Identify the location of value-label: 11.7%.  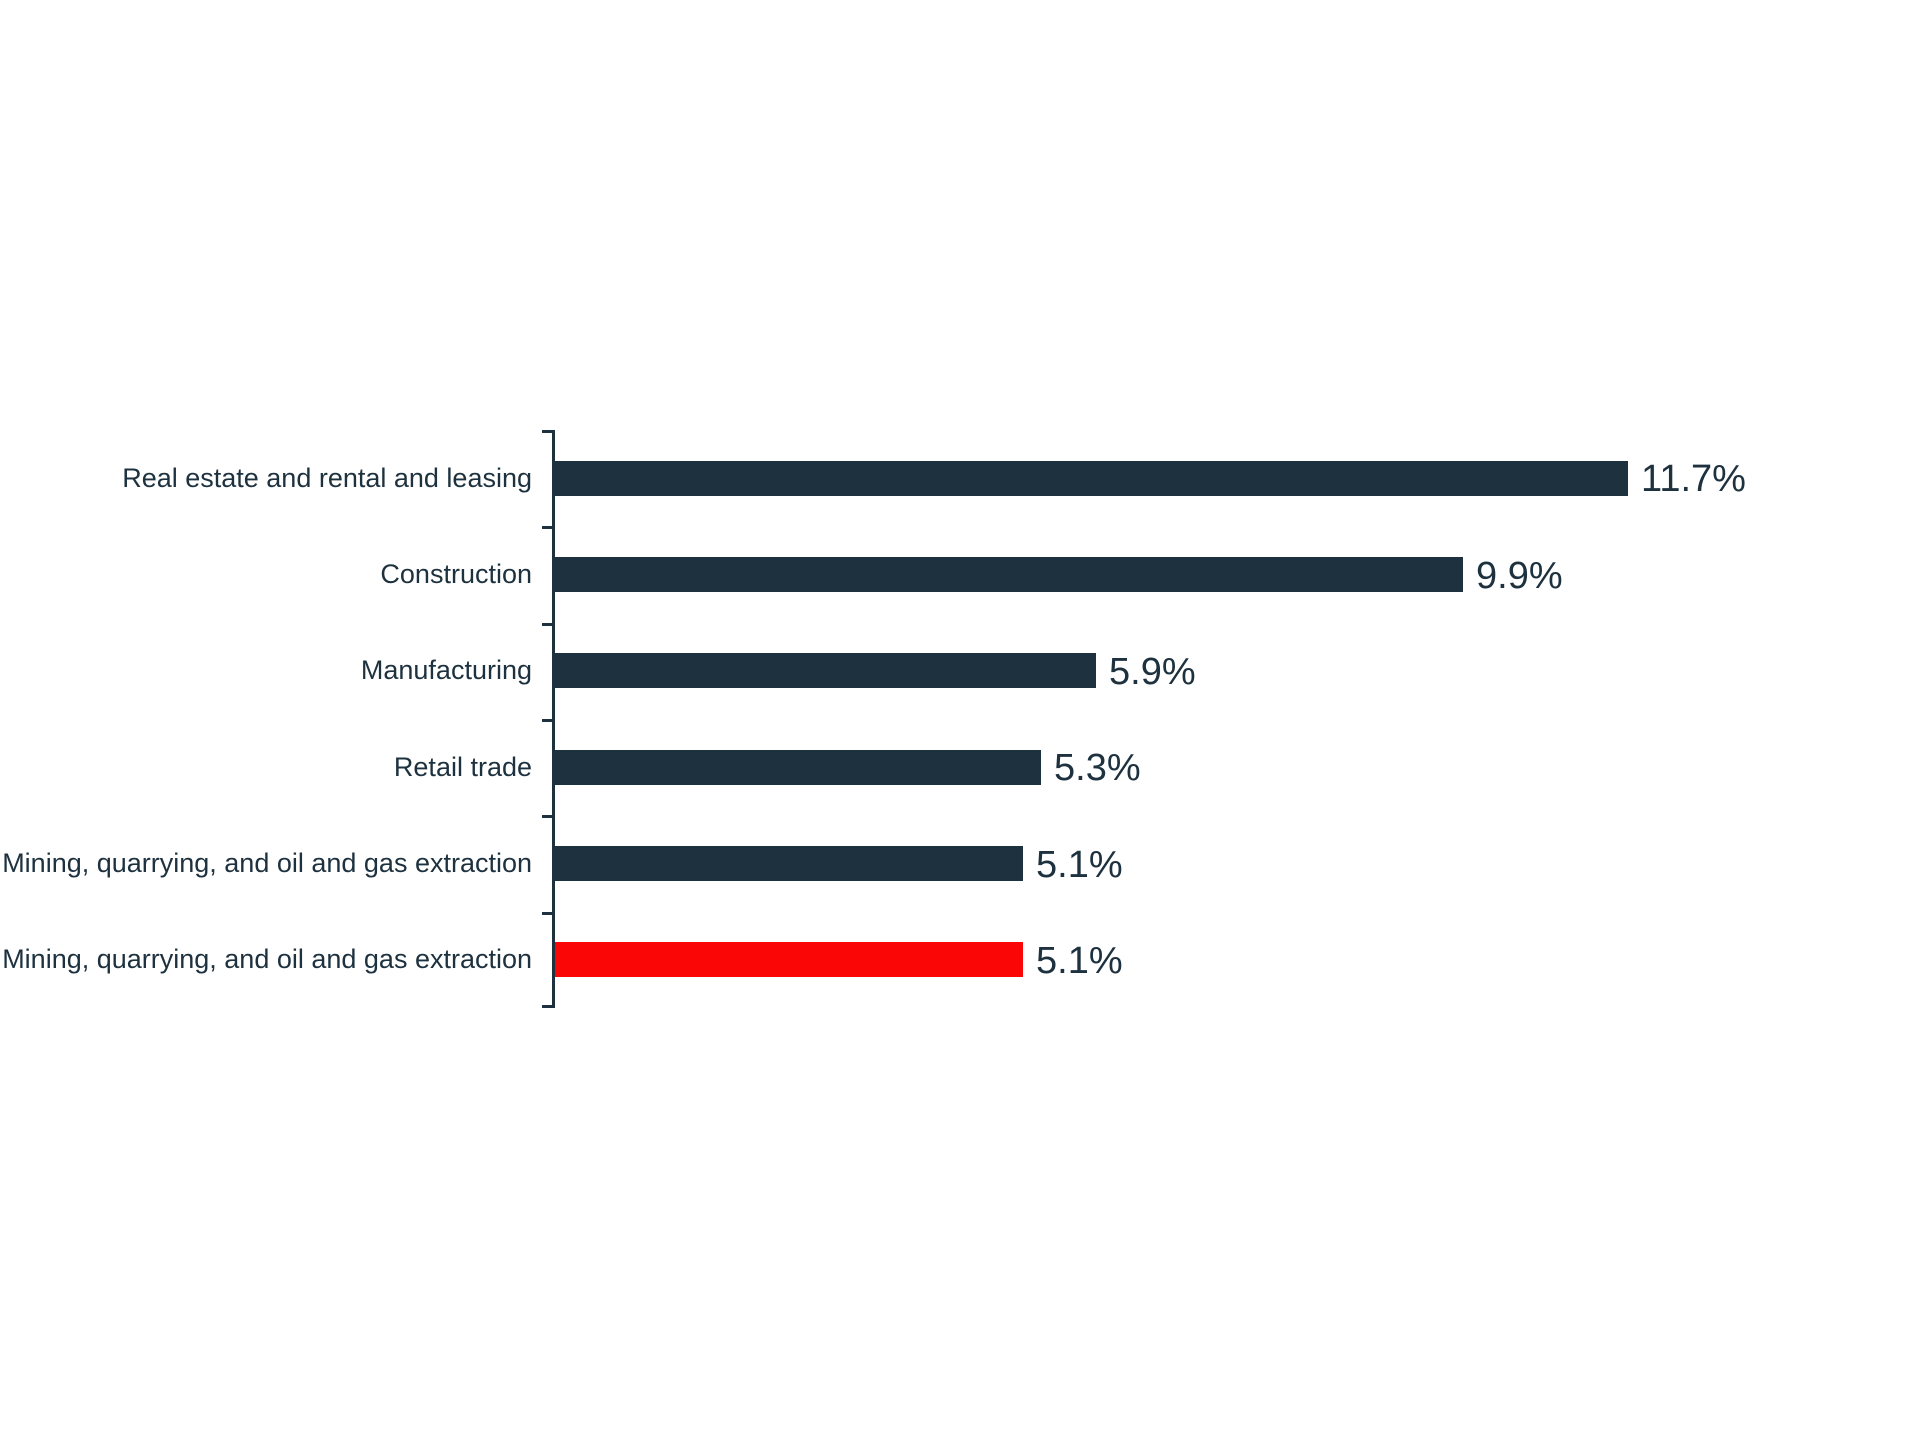
(1693, 479).